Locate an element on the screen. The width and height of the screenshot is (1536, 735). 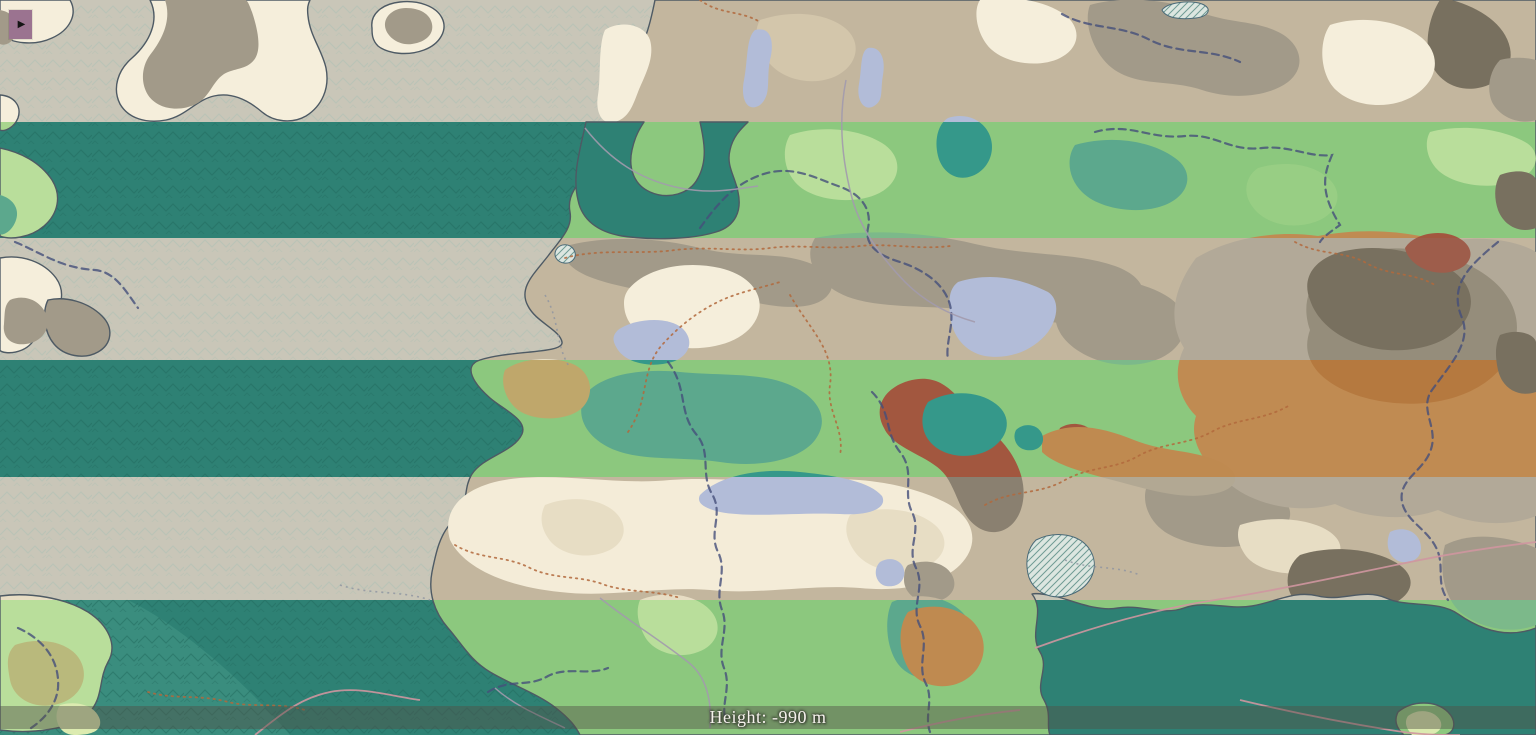
play-icon: ▶ is located at coordinates (21, 24).